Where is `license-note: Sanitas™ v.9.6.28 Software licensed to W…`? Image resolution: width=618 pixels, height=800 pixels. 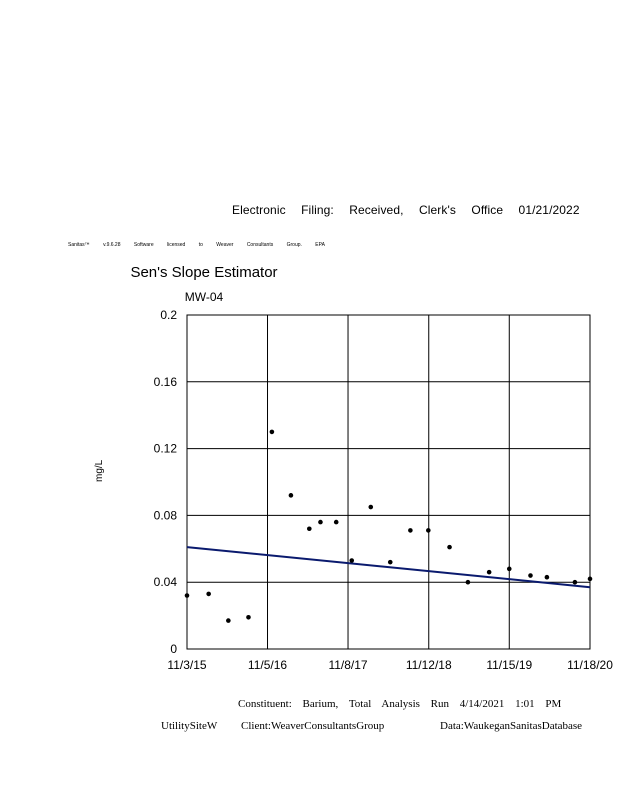 license-note: Sanitas™ v.9.6.28 Software licensed to W… is located at coordinates (196, 245).